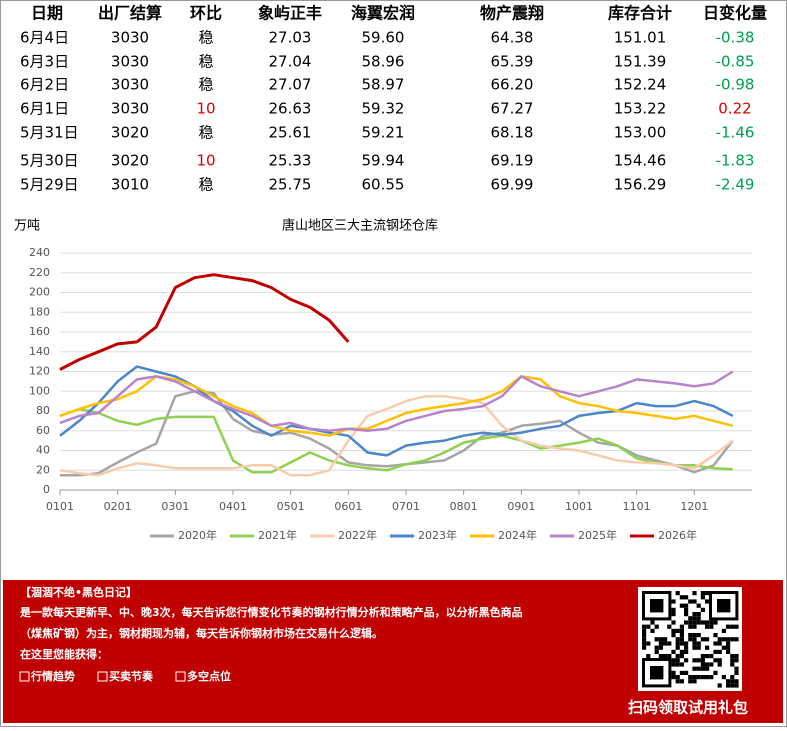  I want to click on x-tick-label: 1201, so click(694, 506).